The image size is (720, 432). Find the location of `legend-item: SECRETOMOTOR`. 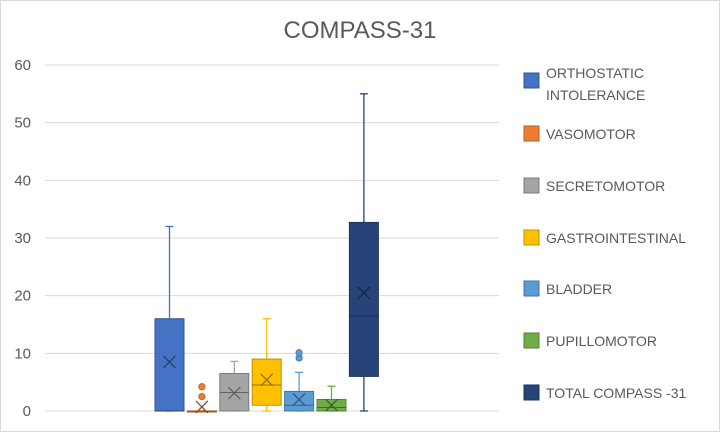

legend-item: SECRETOMOTOR is located at coordinates (594, 185).